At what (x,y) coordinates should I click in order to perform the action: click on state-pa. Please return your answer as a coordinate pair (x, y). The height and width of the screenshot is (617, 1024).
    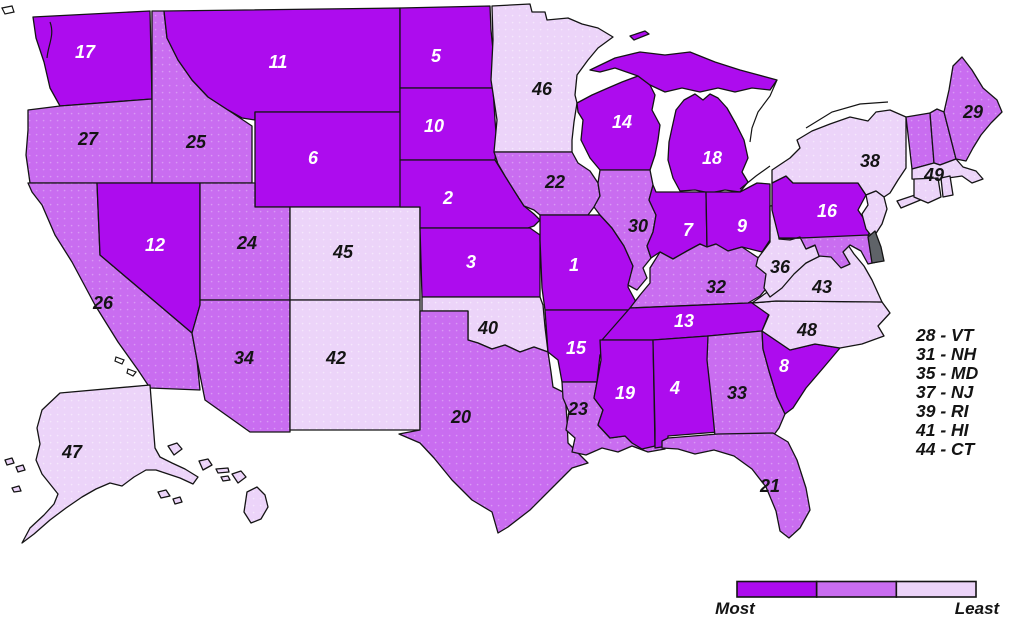
    Looking at the image, I should click on (821, 207).